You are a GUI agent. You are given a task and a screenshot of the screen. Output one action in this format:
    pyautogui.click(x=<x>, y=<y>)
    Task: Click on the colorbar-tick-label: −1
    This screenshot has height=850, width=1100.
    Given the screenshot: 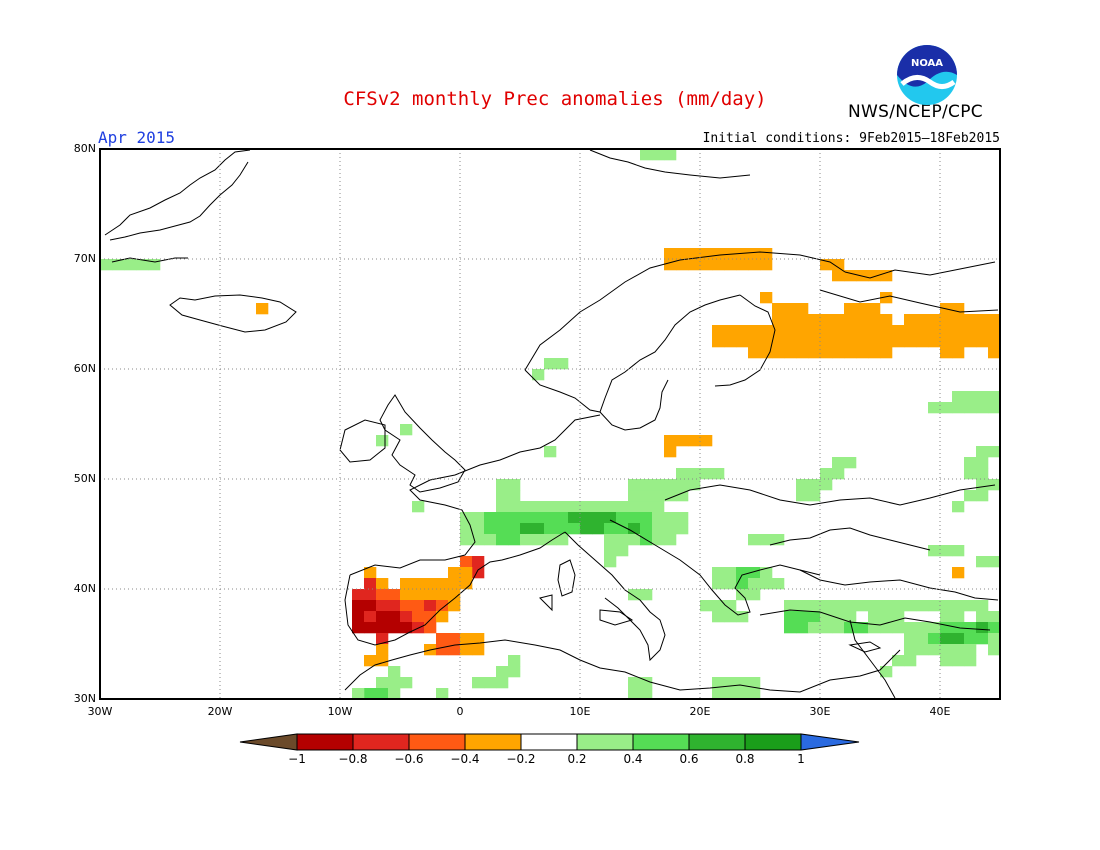 What is the action you would take?
    pyautogui.click(x=297, y=759)
    